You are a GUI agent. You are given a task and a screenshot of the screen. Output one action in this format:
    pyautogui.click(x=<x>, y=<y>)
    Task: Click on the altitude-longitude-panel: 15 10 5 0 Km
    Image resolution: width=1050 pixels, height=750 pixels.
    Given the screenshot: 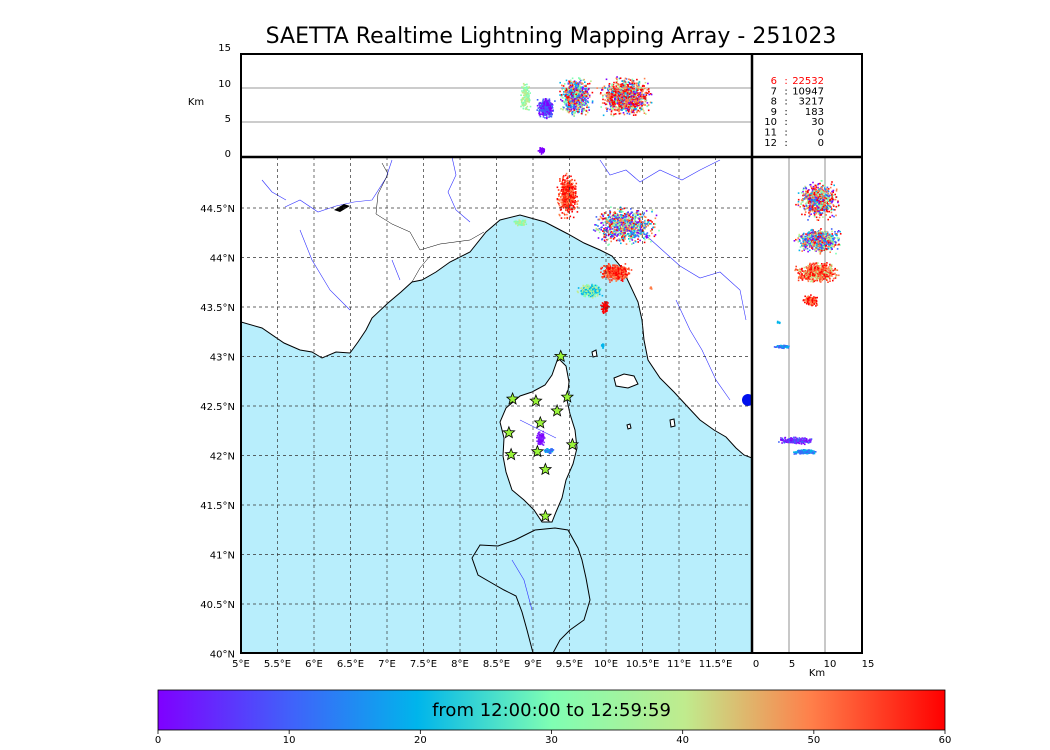 What is the action you would take?
    pyautogui.click(x=470, y=101)
    